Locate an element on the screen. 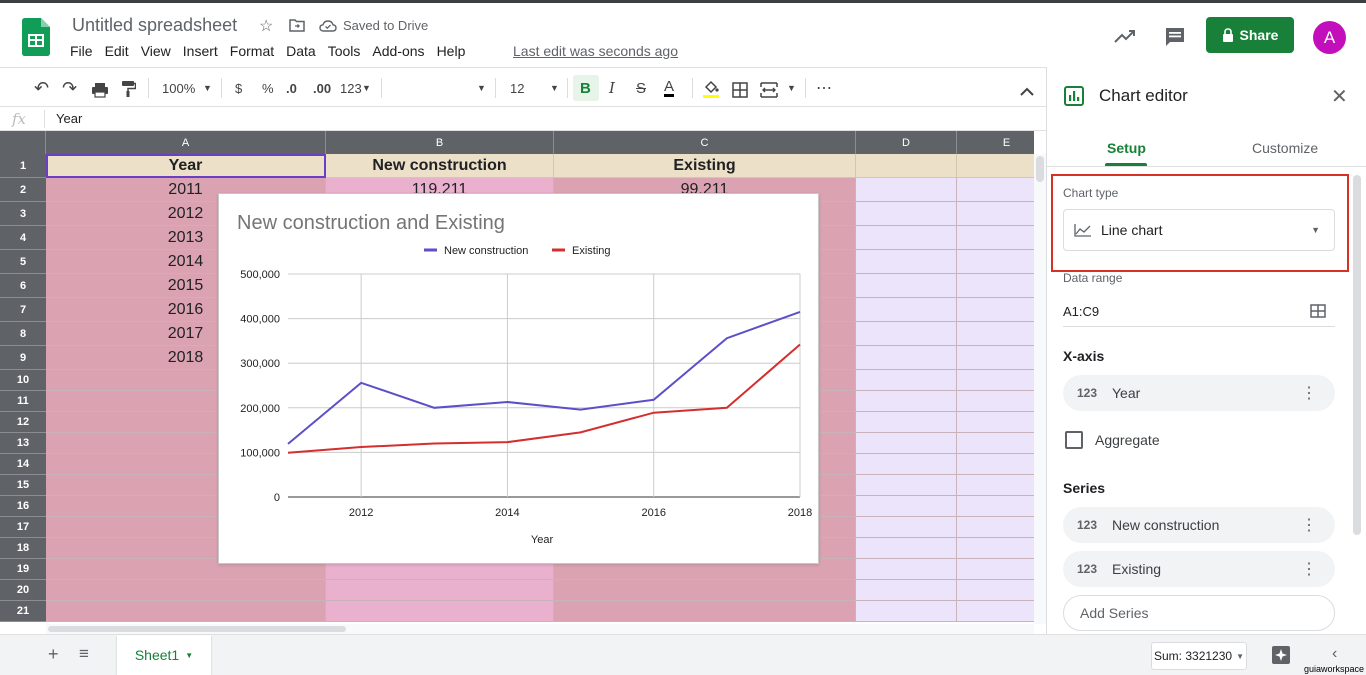 The height and width of the screenshot is (675, 1366). sum-indicator: Sum: 3321230 ▼ is located at coordinates (1199, 656).